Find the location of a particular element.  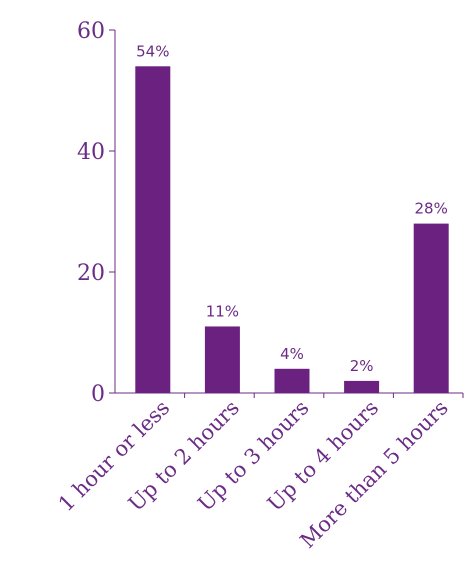

data-label: 4% is located at coordinates (292, 354).